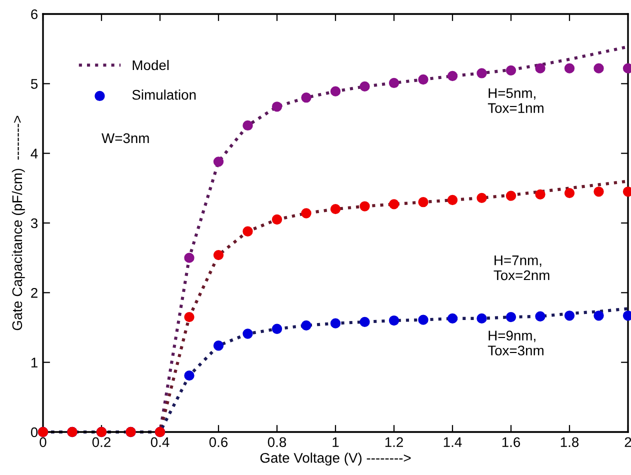  I want to click on x-tick-label: 0.6, so click(218, 442).